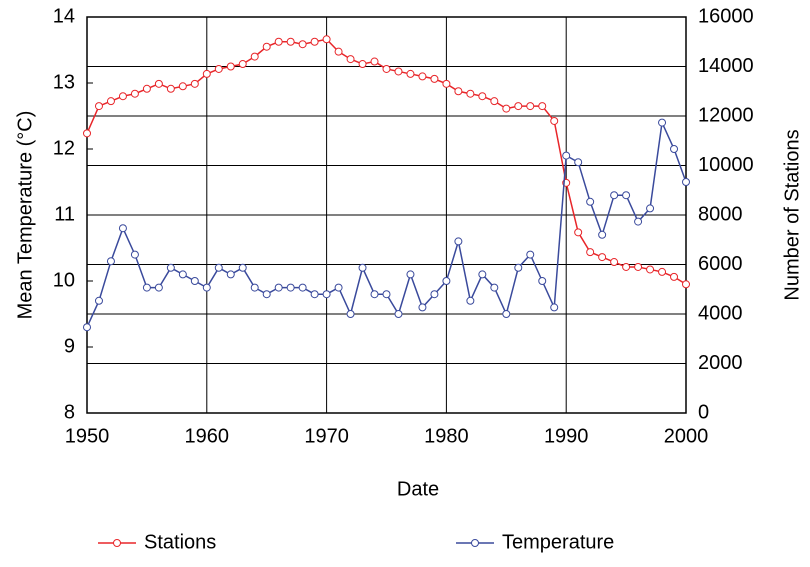 This screenshot has height=567, width=810. Describe the element at coordinates (720, 214) in the screenshot. I see `y2-tick-label: 8000` at that location.